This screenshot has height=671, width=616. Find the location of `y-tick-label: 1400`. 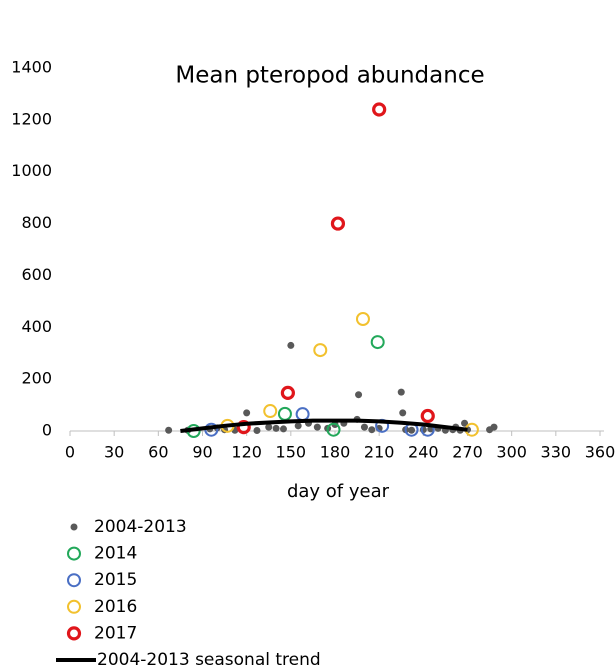

y-tick-label: 1400 is located at coordinates (31, 67).